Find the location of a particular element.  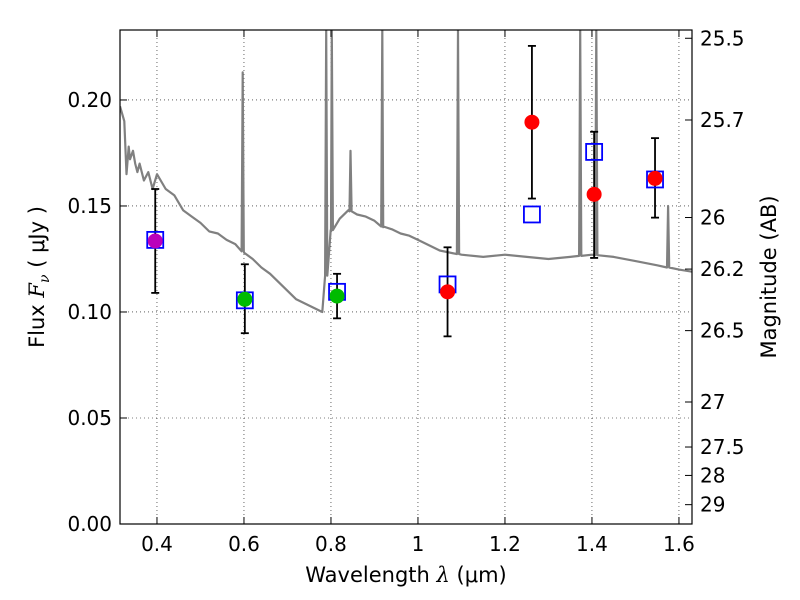

y-axis-ticks: 0.00 0.05 0.10 0.15 0.20 is located at coordinates (97, 312).